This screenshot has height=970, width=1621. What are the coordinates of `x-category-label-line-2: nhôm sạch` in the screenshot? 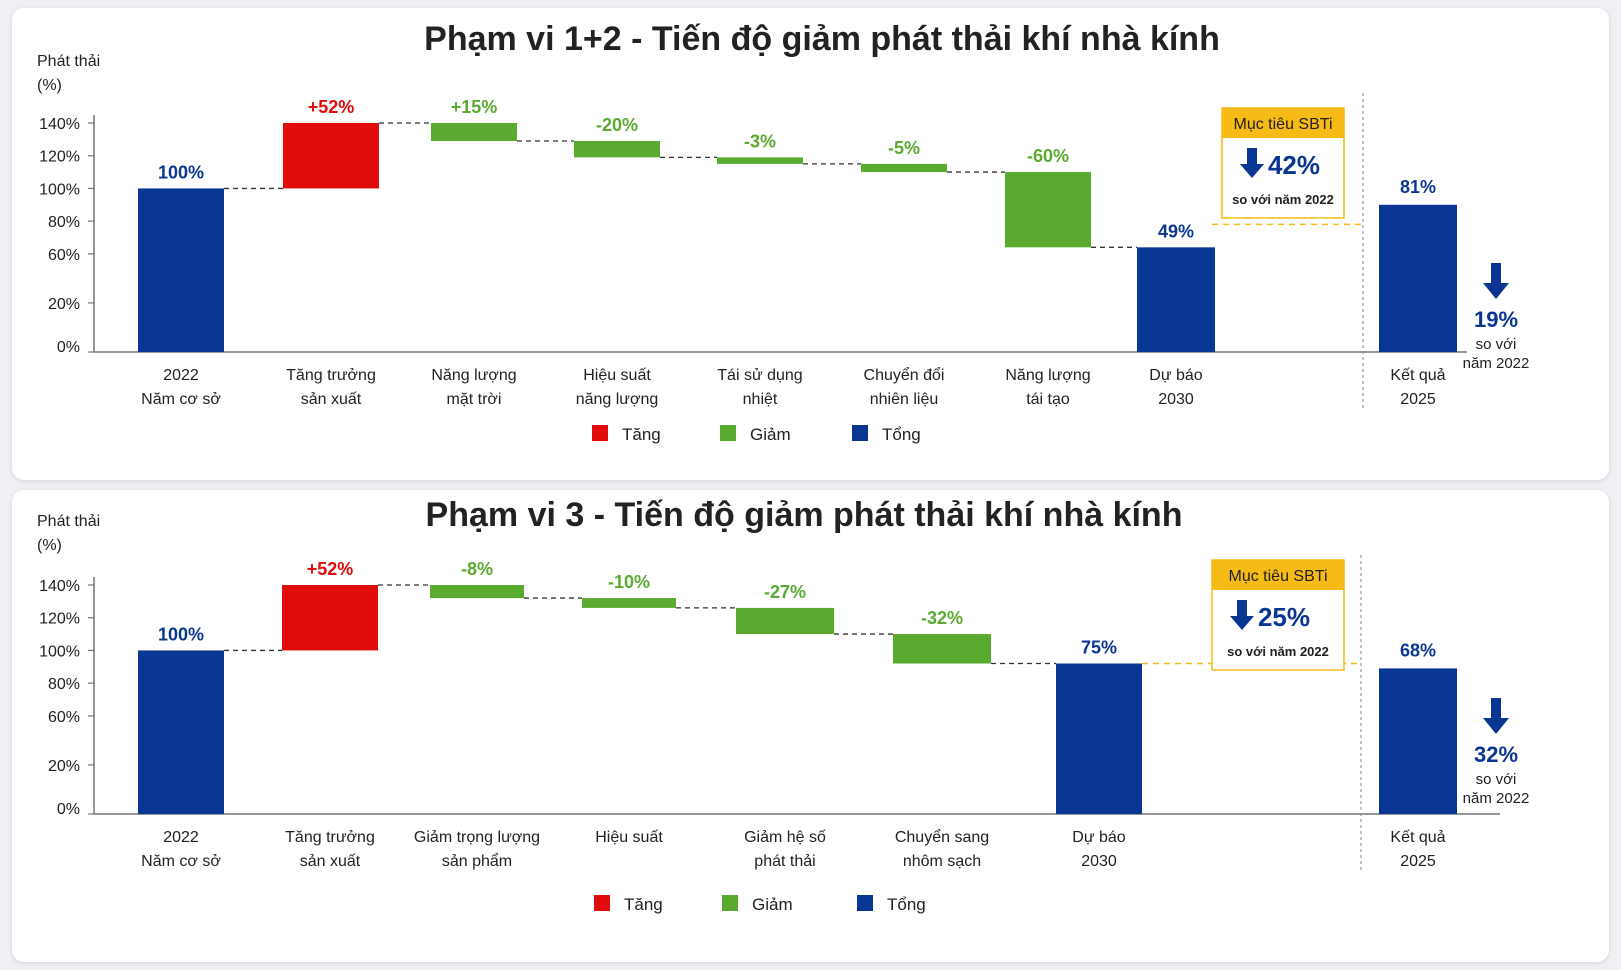 It's located at (942, 861).